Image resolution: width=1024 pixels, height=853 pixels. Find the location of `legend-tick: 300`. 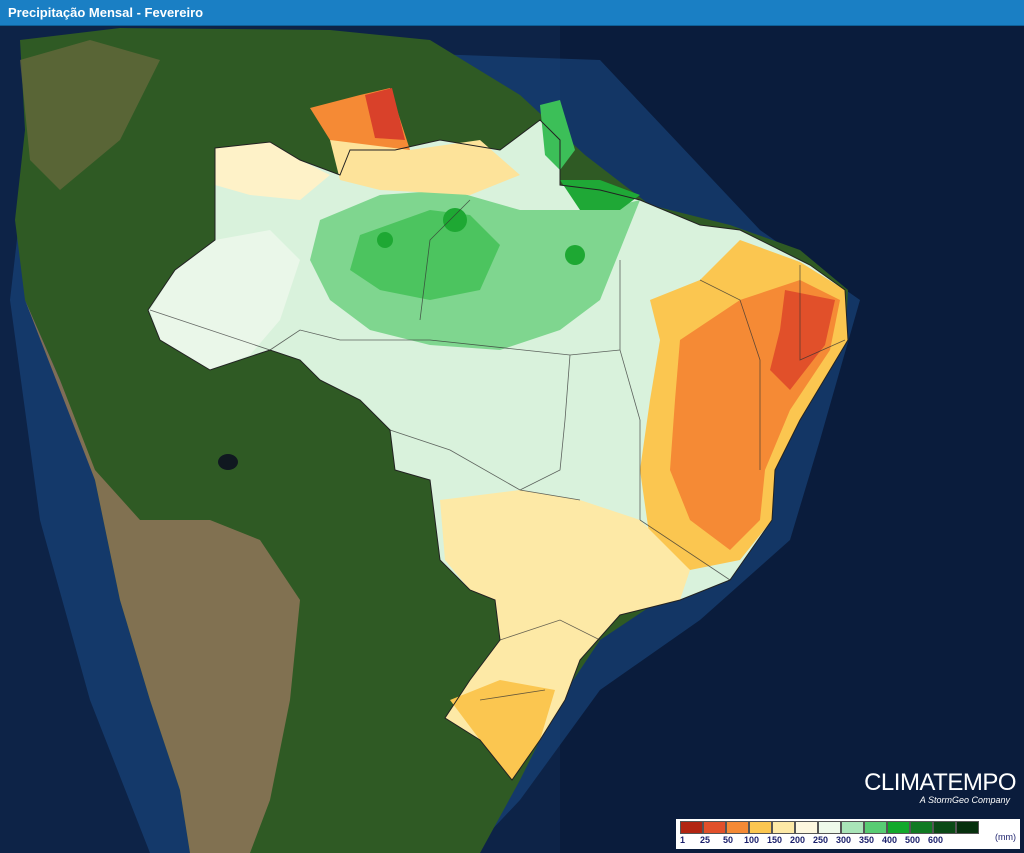

legend-tick: 300 is located at coordinates (844, 840).